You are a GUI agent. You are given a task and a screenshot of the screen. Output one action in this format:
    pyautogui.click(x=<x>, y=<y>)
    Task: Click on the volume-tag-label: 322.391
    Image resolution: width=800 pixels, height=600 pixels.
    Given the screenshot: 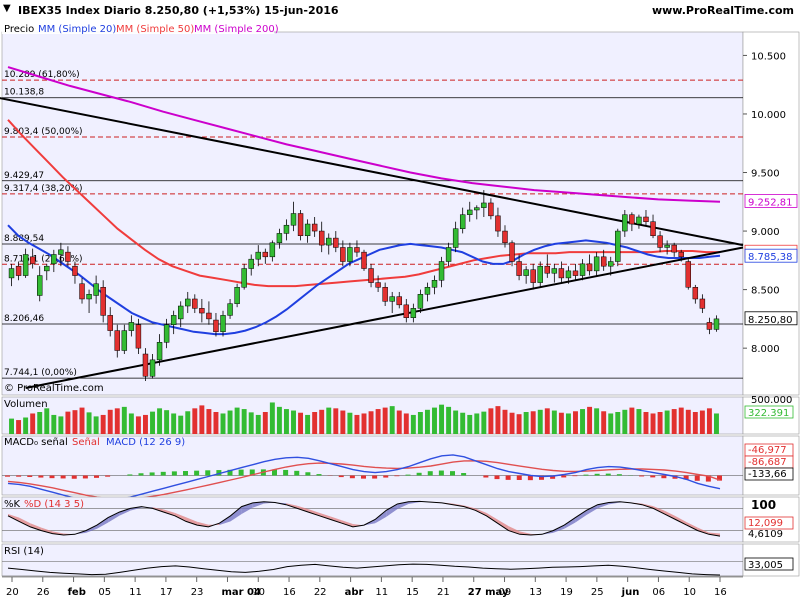 What is the action you would take?
    pyautogui.click(x=768, y=413)
    